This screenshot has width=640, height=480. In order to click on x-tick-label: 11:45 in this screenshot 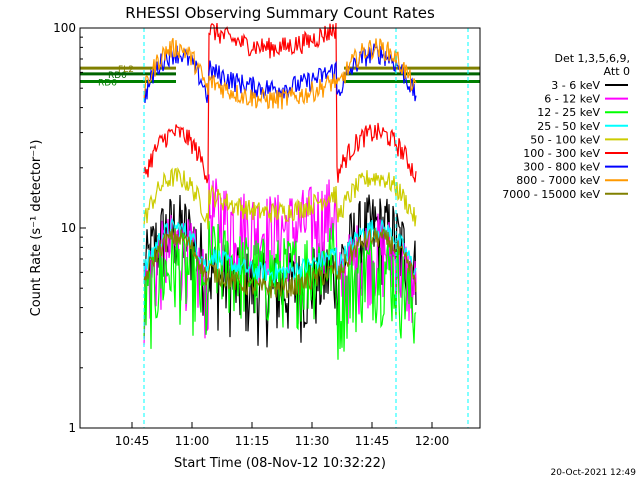, I will do `click(372, 441)`.